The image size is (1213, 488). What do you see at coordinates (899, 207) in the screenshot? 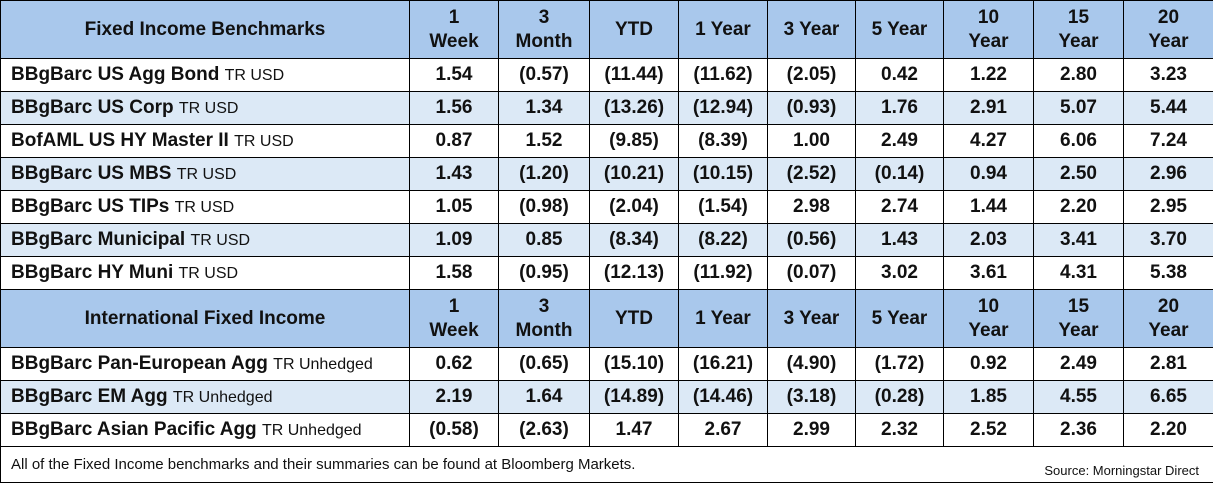
I see `return-value-cell: 2.74` at bounding box center [899, 207].